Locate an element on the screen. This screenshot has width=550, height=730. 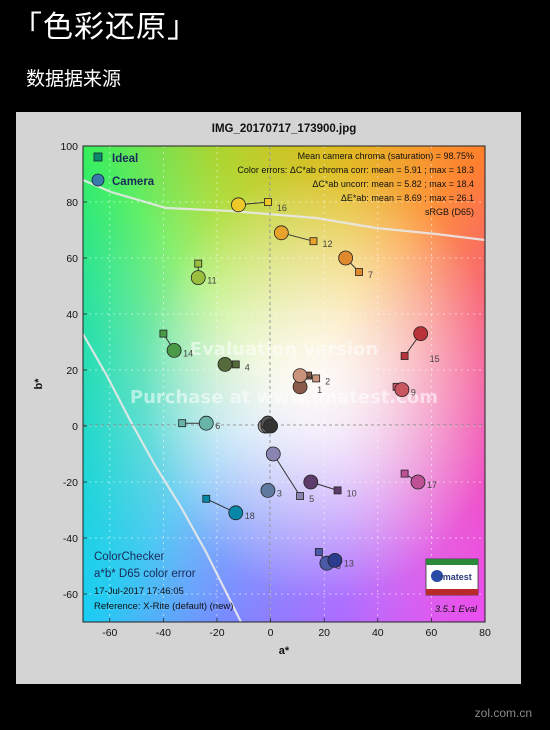
legend-circle-icon is located at coordinates (98, 180).